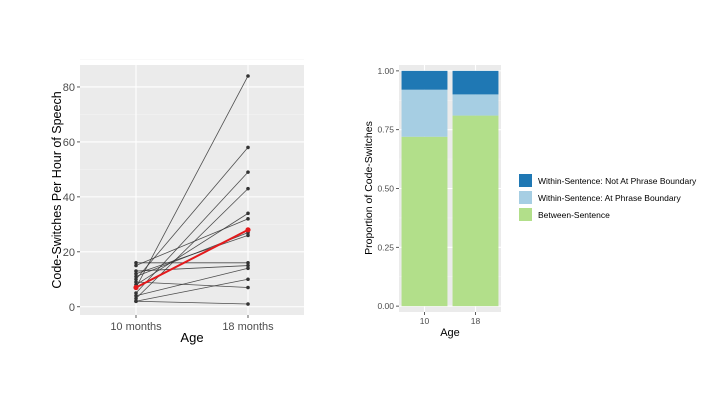 This screenshot has height=405, width=720. I want to click on legend-label: Within-Sentence: Not At Phrase Boundary, so click(617, 181).